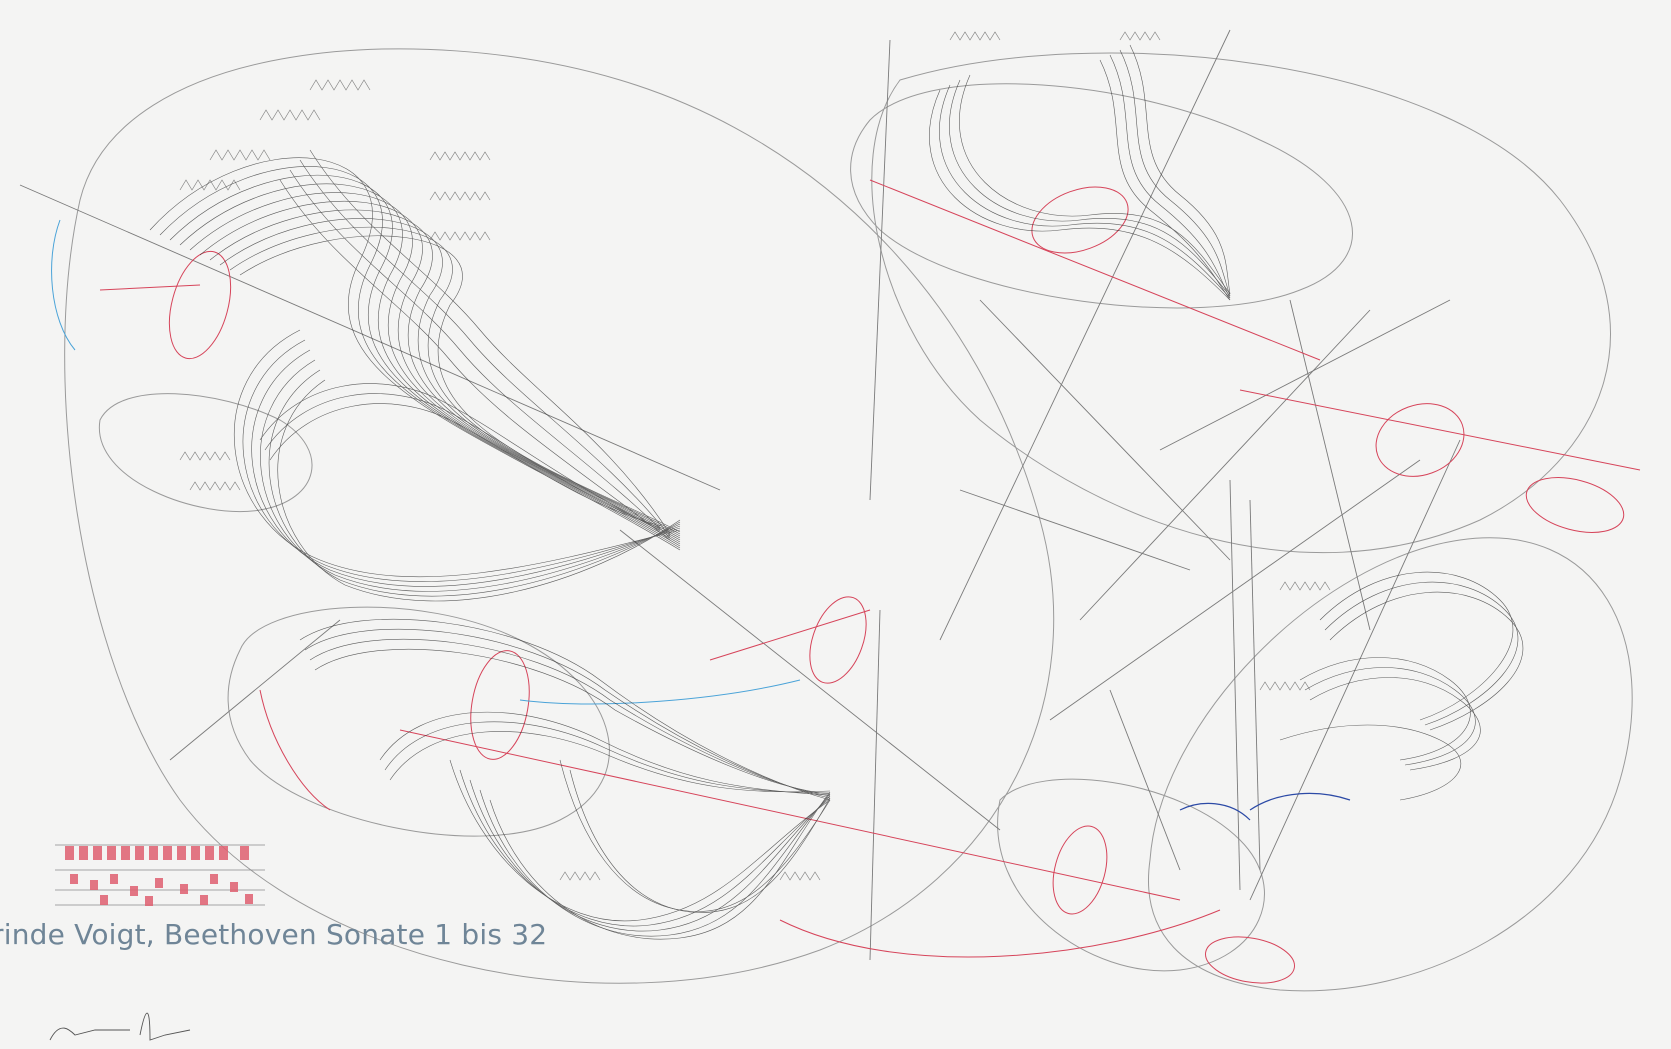 This screenshot has width=1671, height=1049. What do you see at coordinates (415, 375) in the screenshot?
I see `dense-bundle-left` at bounding box center [415, 375].